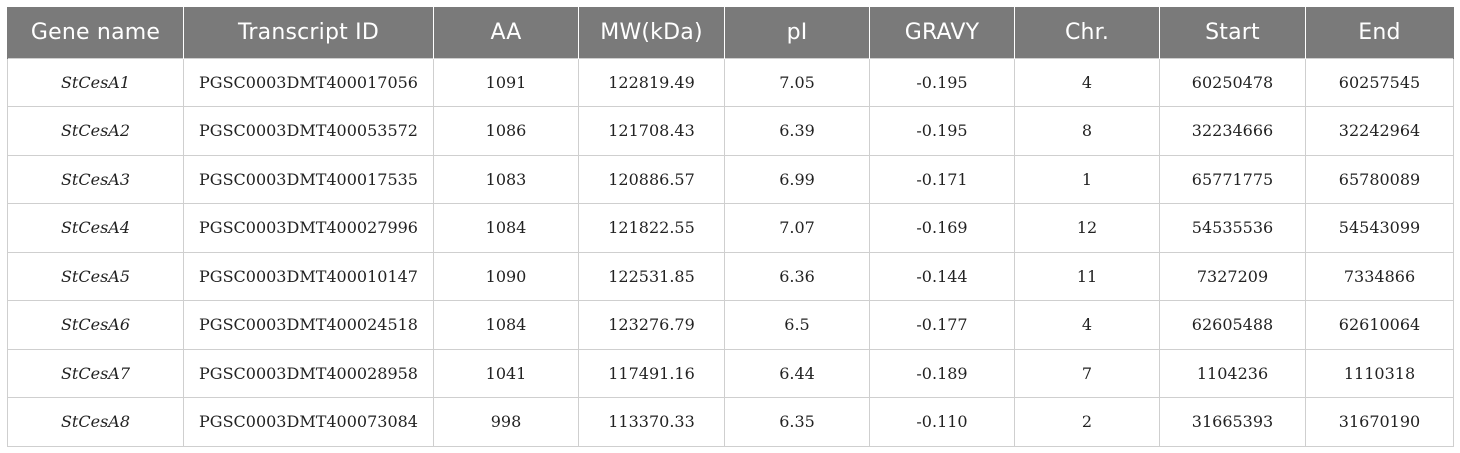 The width and height of the screenshot is (1460, 453). Describe the element at coordinates (651, 82) in the screenshot. I see `mw-cell: 122819.49` at that location.